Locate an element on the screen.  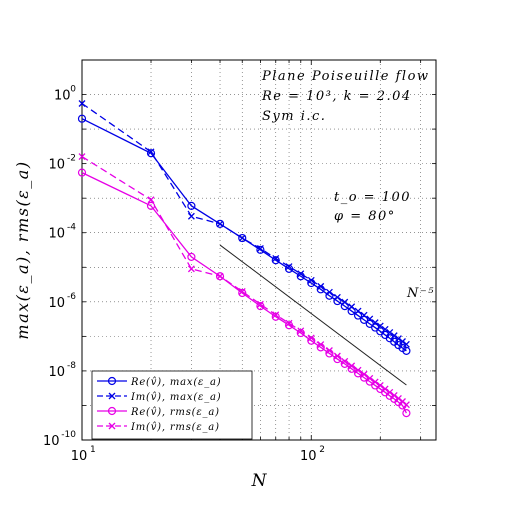
legend-label: Re(v̂), max(ε_a) is located at coordinates (175, 382).